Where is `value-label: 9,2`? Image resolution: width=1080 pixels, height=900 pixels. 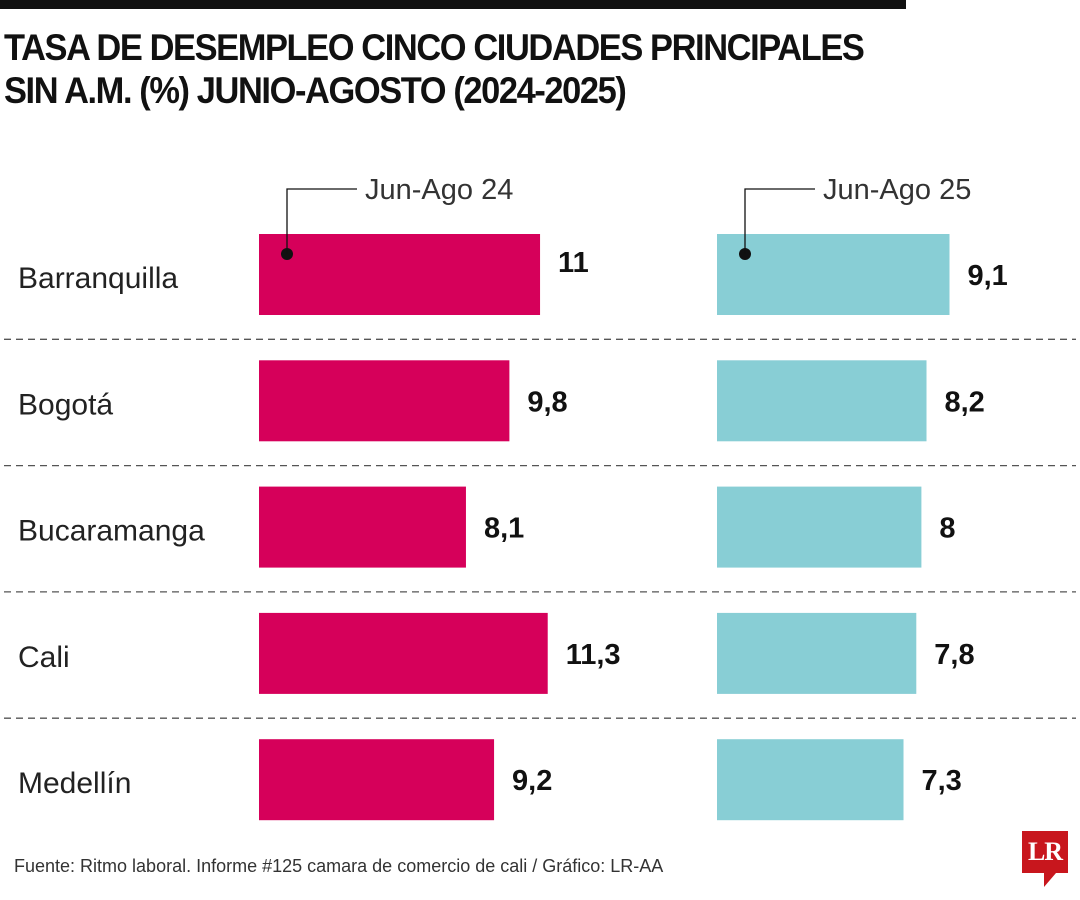 value-label: 9,2 is located at coordinates (532, 781).